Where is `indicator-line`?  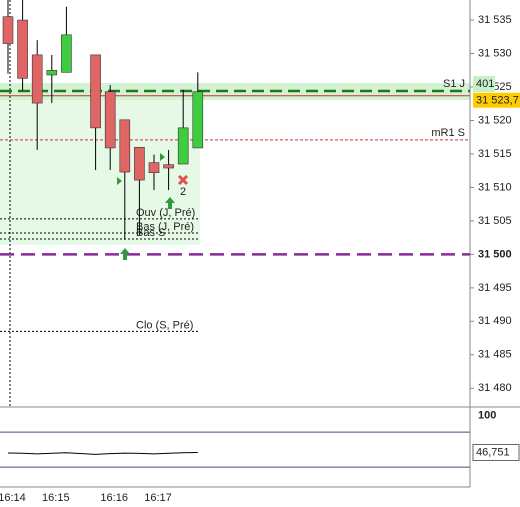
indicator-line is located at coordinates (102, 453).